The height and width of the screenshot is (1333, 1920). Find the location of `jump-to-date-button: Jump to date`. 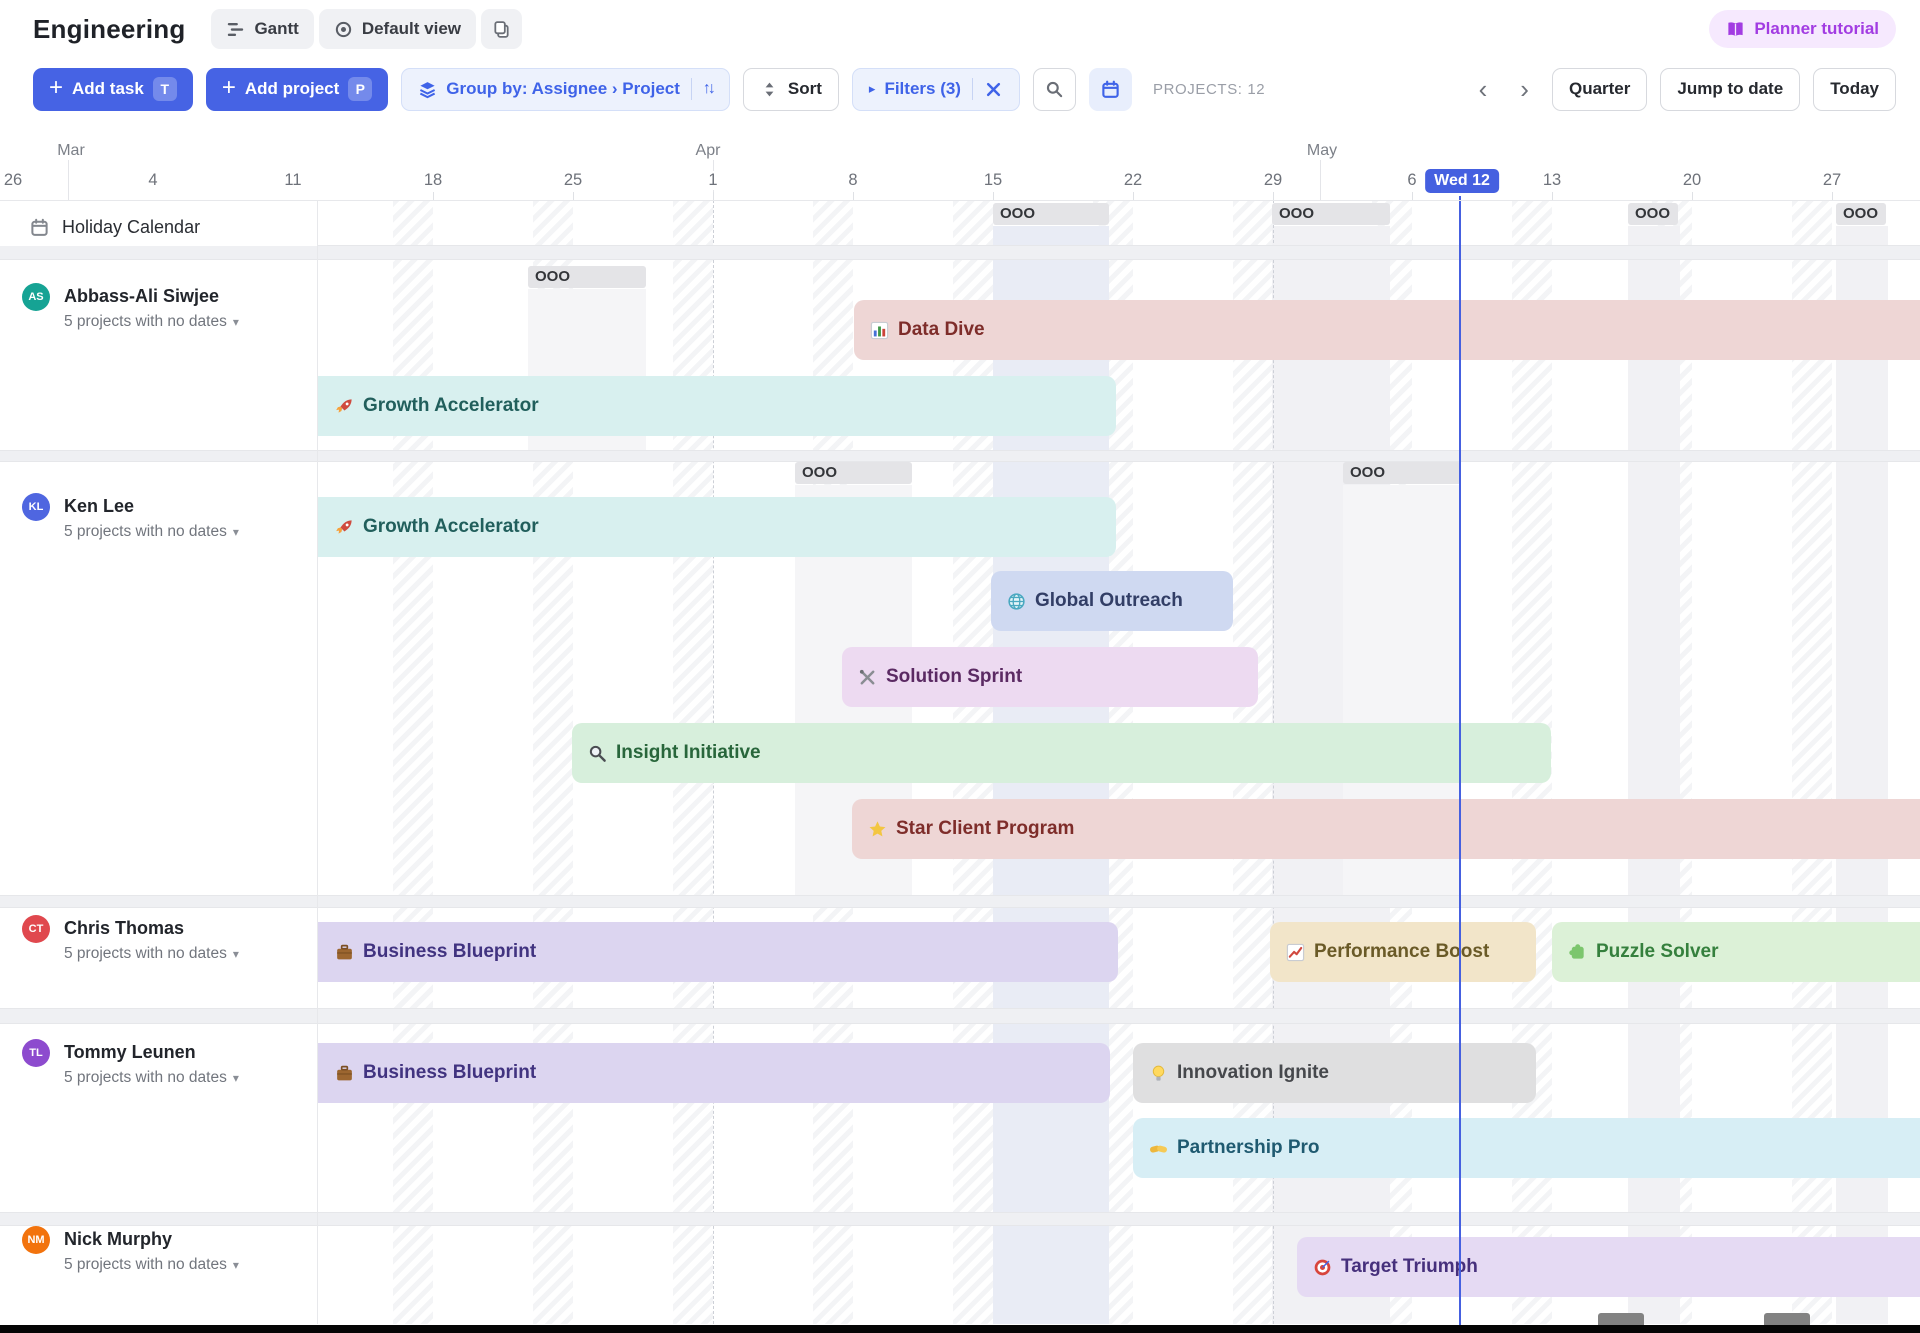

jump-to-date-button: Jump to date is located at coordinates (1730, 89).